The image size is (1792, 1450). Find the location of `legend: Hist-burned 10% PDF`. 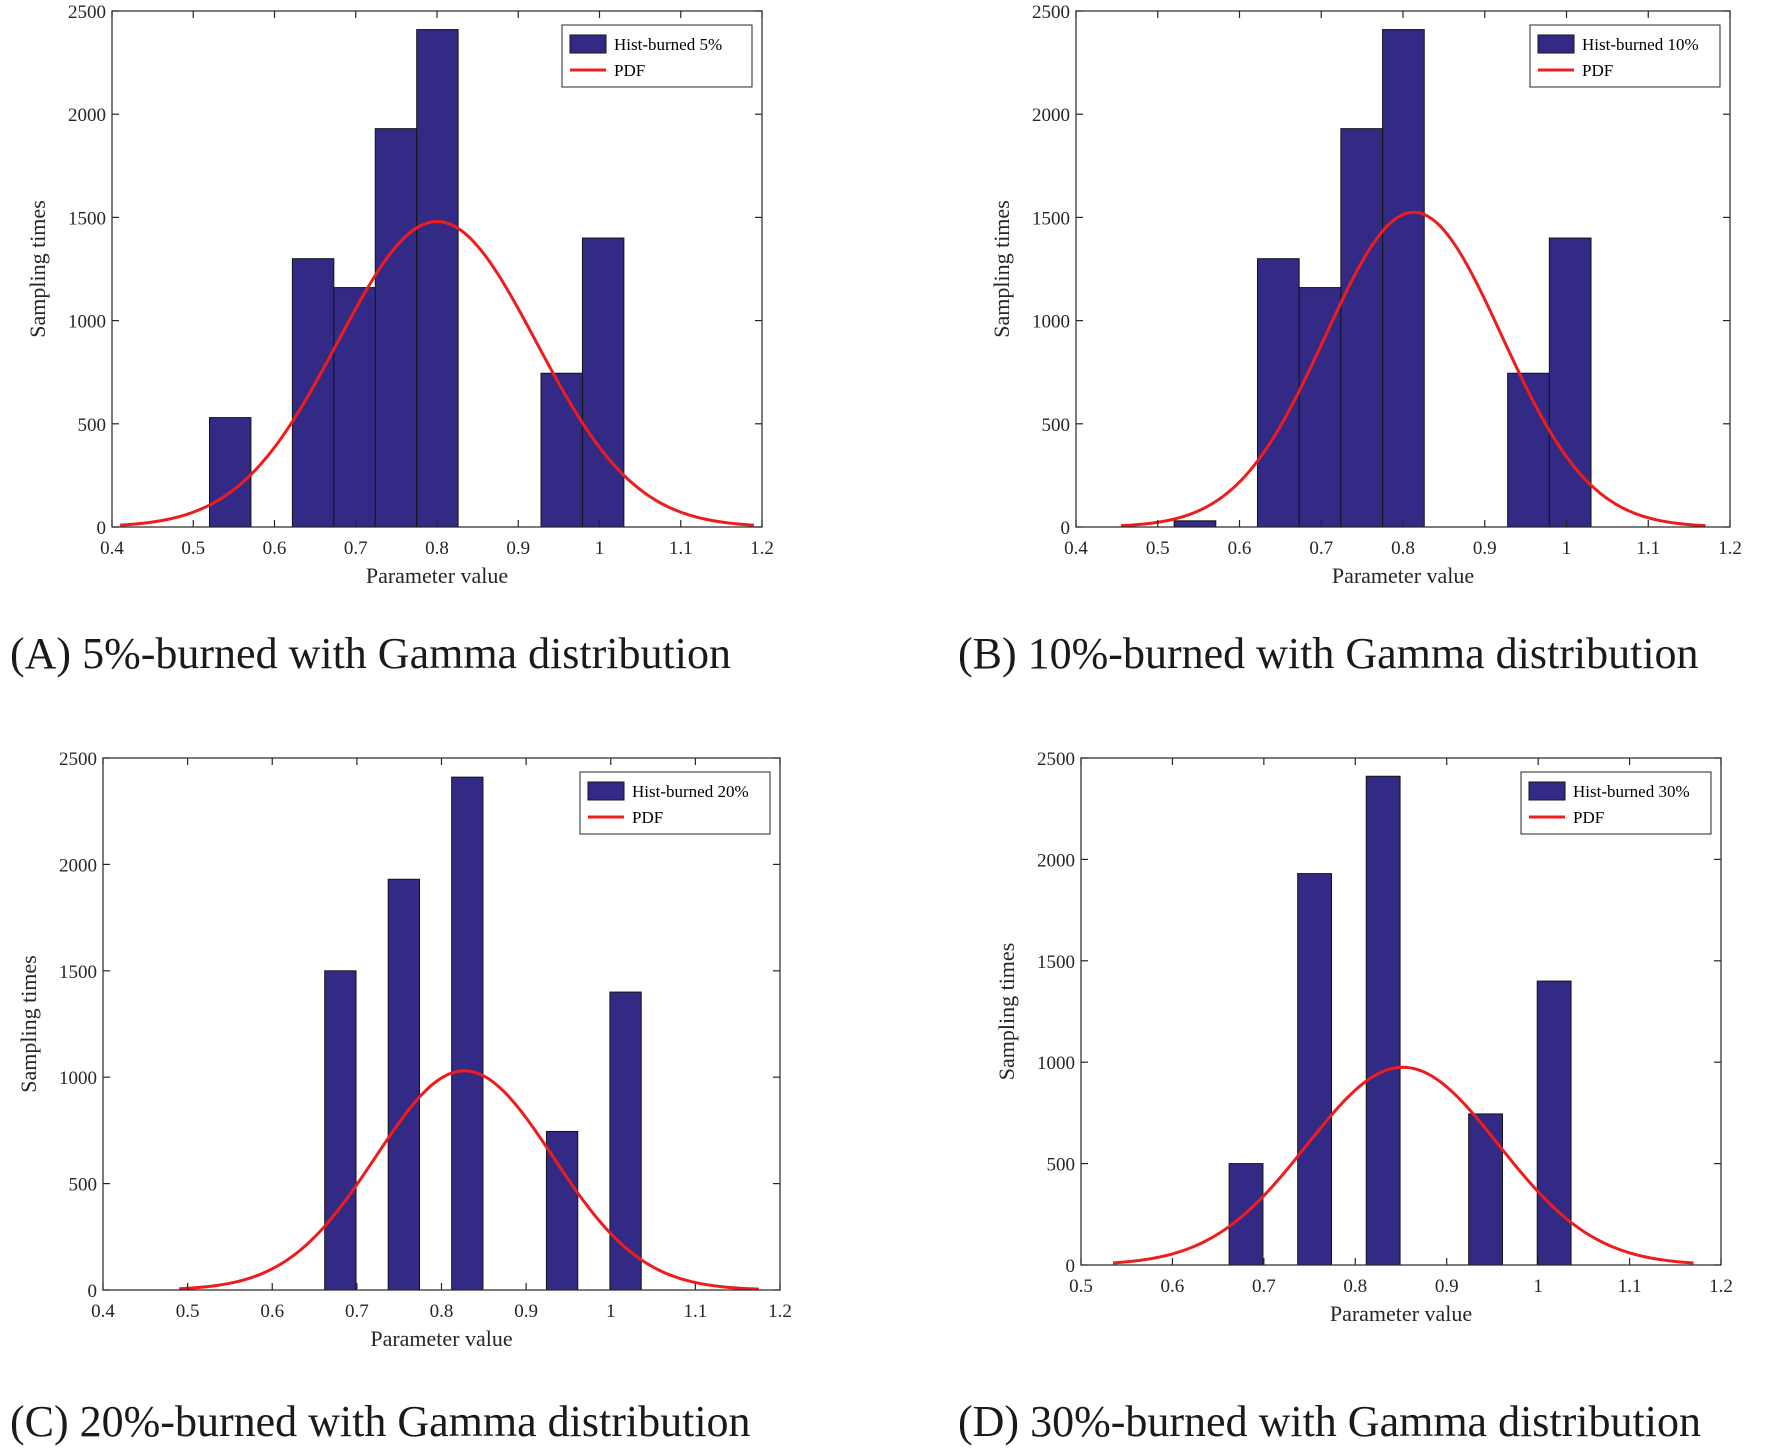

legend: Hist-burned 10% PDF is located at coordinates (1625, 56).